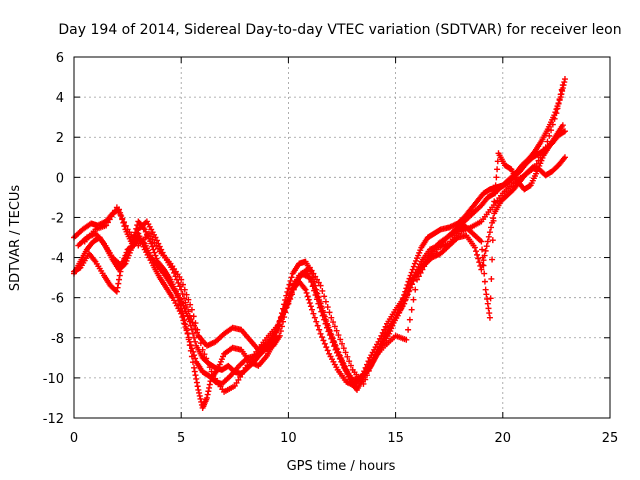 The image size is (640, 480). What do you see at coordinates (395, 438) in the screenshot?
I see `x-tick-label: 15` at bounding box center [395, 438].